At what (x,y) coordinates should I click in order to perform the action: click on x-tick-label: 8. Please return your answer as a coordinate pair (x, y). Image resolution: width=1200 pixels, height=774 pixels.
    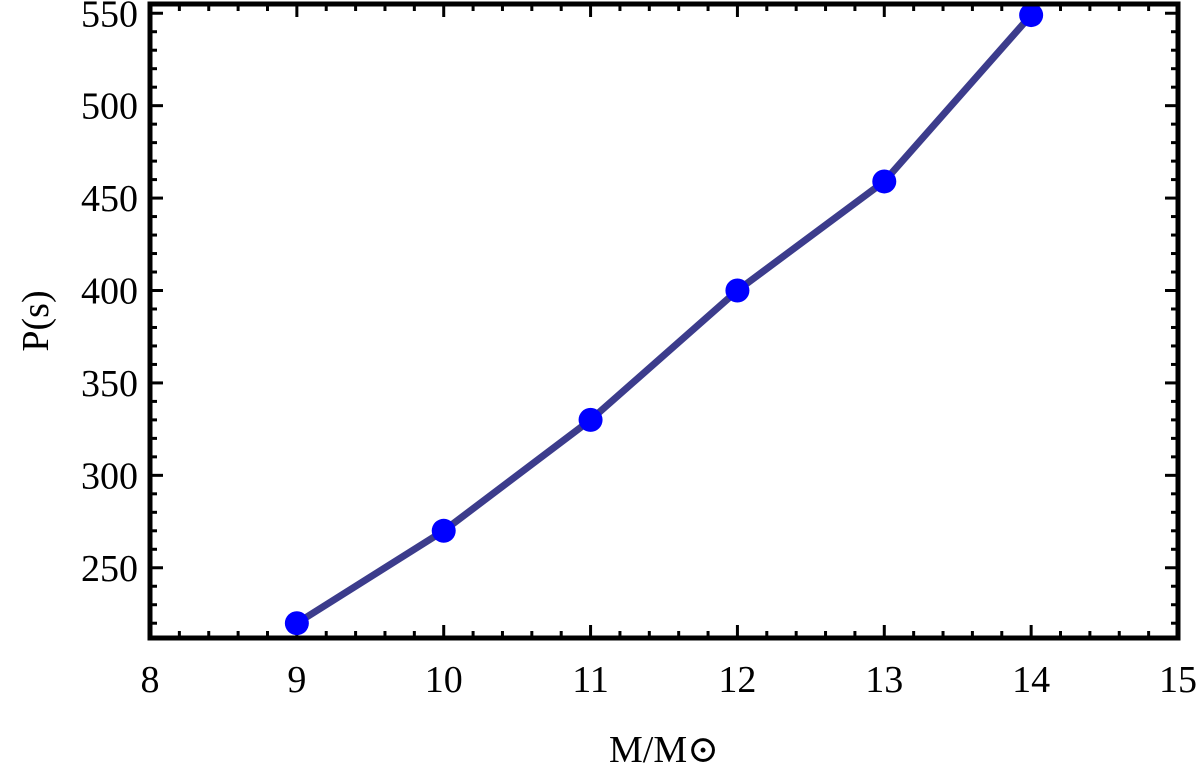
    Looking at the image, I should click on (150, 680).